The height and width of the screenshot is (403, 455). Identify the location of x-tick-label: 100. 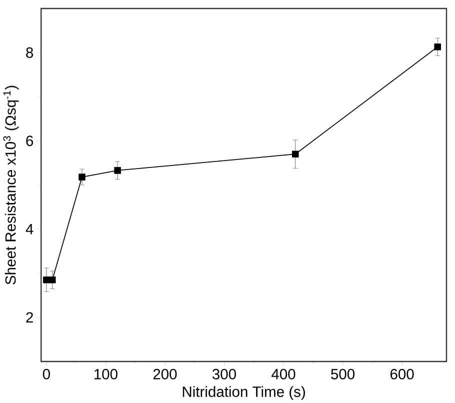
(106, 374).